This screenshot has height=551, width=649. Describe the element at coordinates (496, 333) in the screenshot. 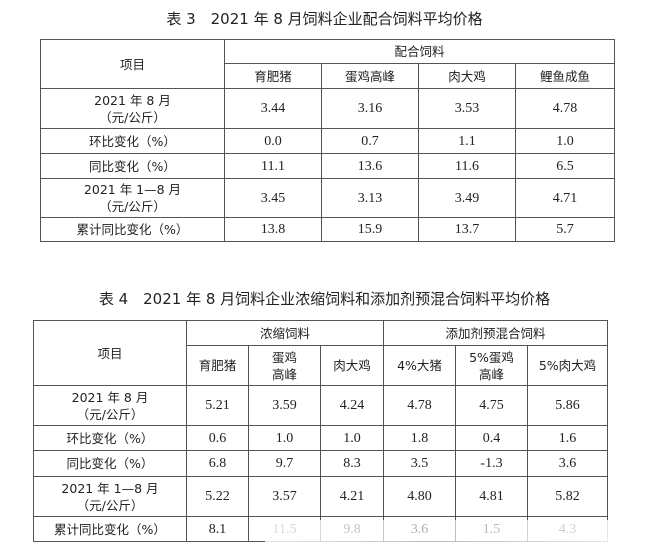

I see `group-header-premix: 添加剂预混合饲料` at that location.